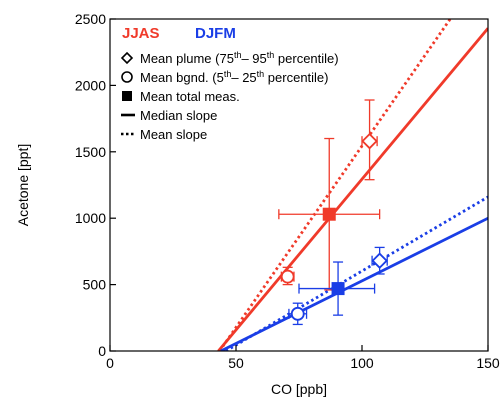  I want to click on x-tick-label: 100, so click(362, 363).